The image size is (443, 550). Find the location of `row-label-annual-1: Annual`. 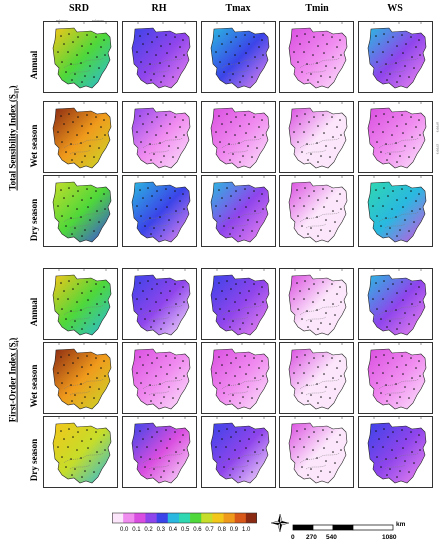

row-label-annual-1: Annual is located at coordinates (34, 65).